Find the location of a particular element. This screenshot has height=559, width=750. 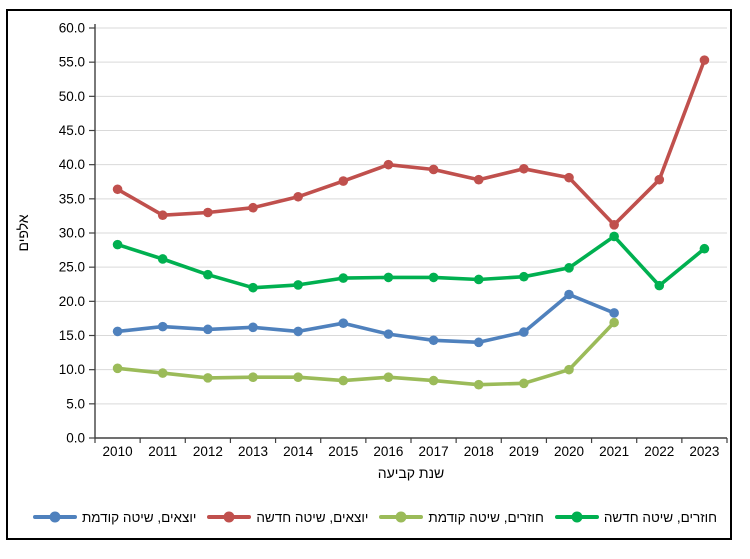

legend-item: חוזרים, שיטה חדשה is located at coordinates (635, 517).